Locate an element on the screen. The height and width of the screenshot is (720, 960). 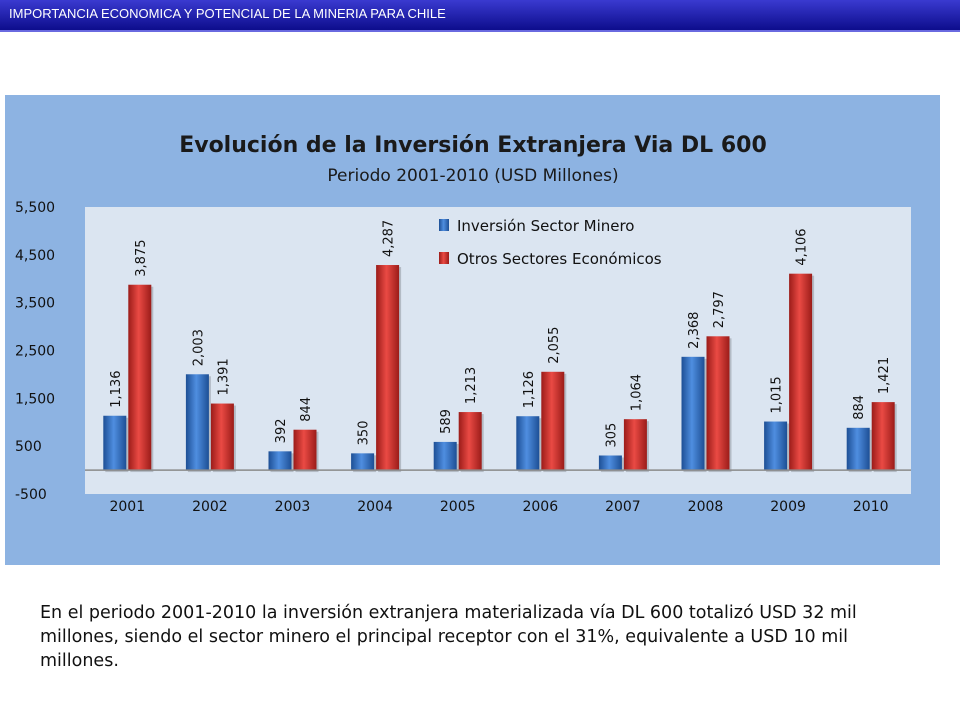
y-tick-label: 2,500 is located at coordinates (35, 352).